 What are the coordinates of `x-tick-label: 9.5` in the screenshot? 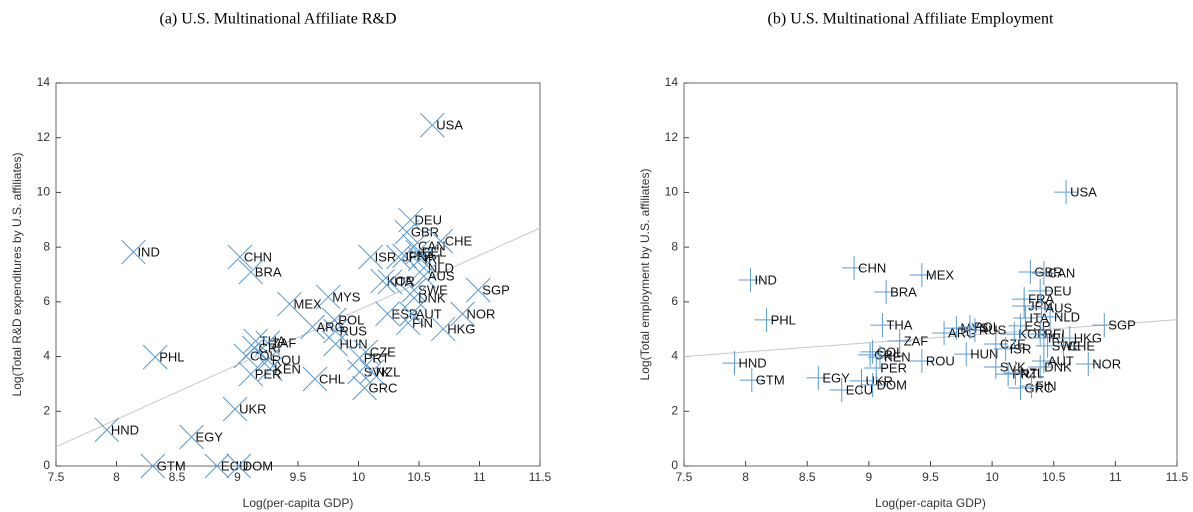 It's located at (930, 477).